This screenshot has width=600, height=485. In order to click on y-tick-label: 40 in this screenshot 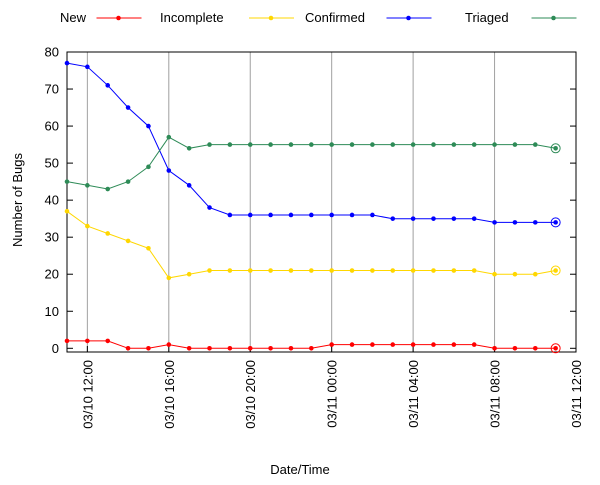, I will do `click(52, 200)`.